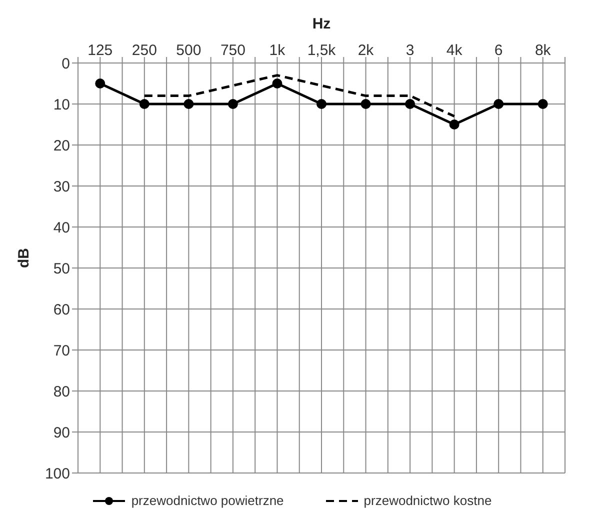  What do you see at coordinates (66, 63) in the screenshot?
I see `y-tick-label: 0` at bounding box center [66, 63].